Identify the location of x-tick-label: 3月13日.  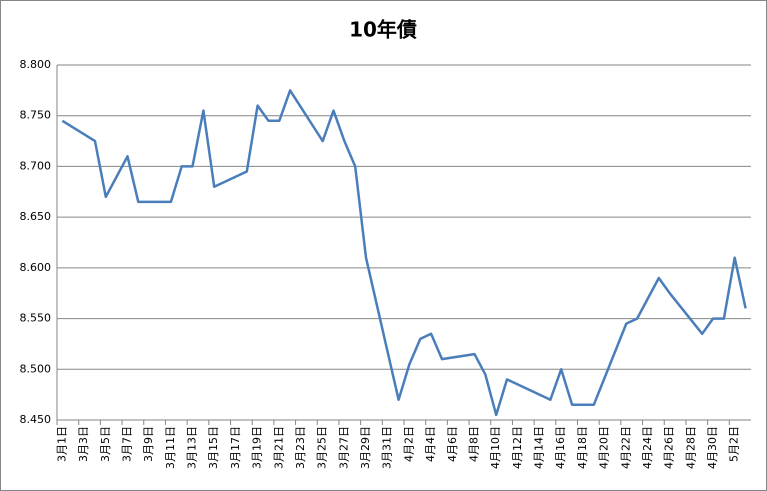
(192, 447).